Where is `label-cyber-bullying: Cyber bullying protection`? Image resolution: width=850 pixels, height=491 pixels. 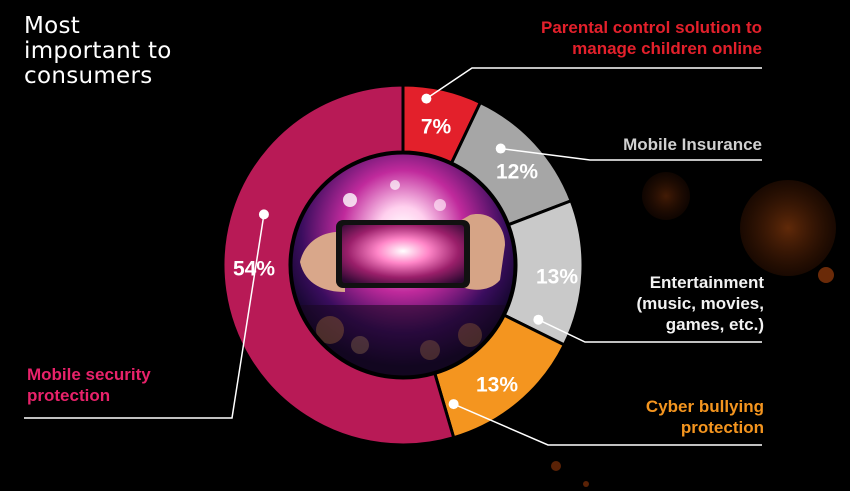 label-cyber-bullying: Cyber bullying protection is located at coordinates (662, 417).